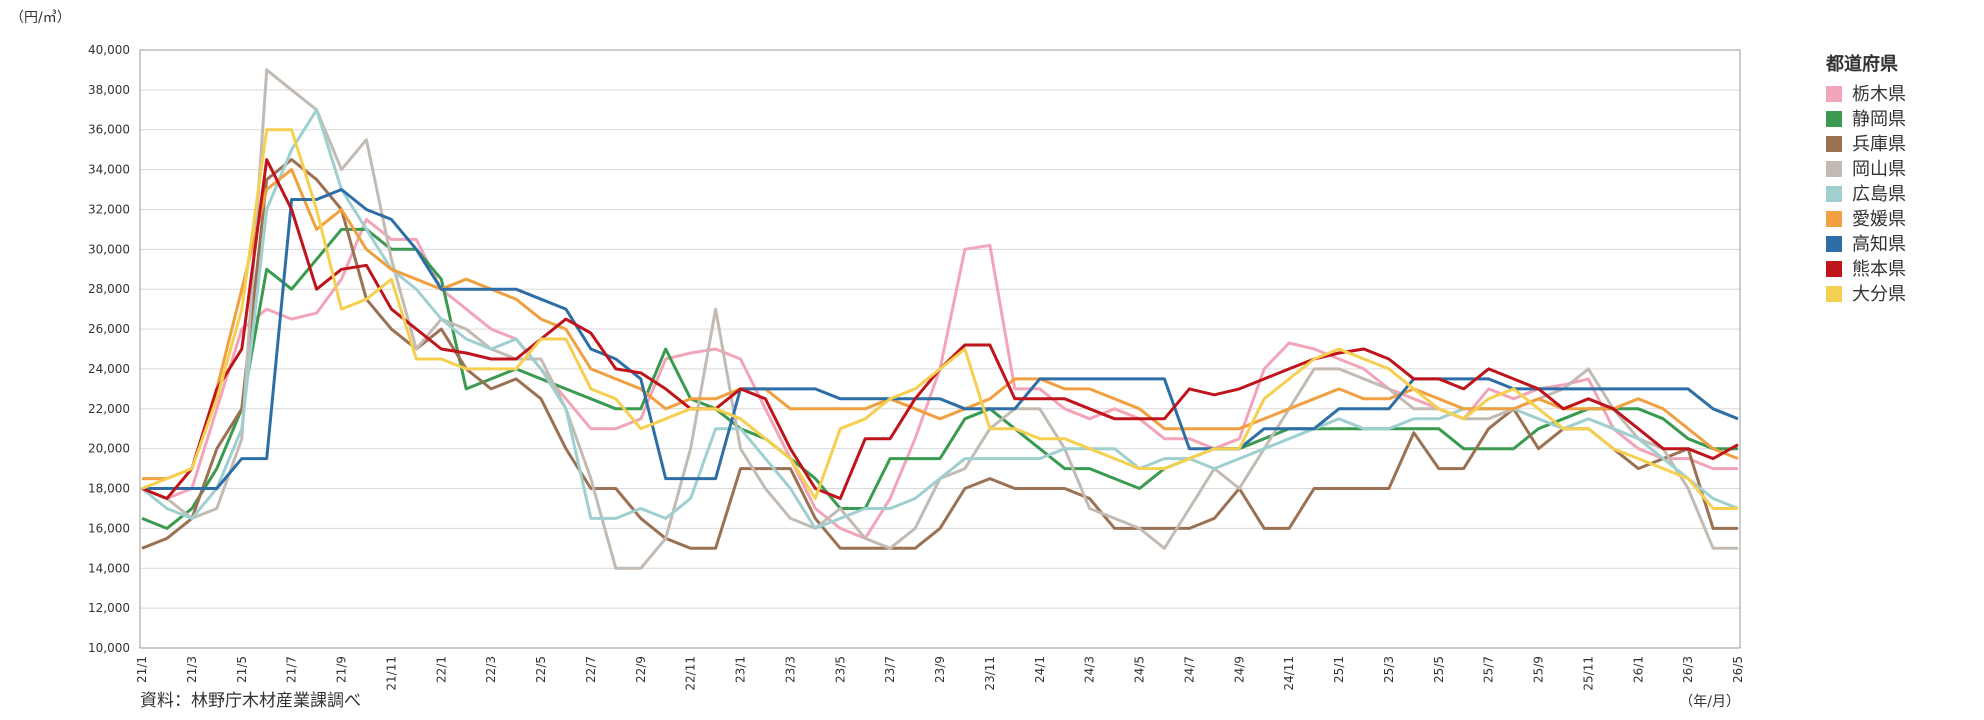 The height and width of the screenshot is (720, 1984). What do you see at coordinates (109, 568) in the screenshot?
I see `y-tick-label: 14,000` at bounding box center [109, 568].